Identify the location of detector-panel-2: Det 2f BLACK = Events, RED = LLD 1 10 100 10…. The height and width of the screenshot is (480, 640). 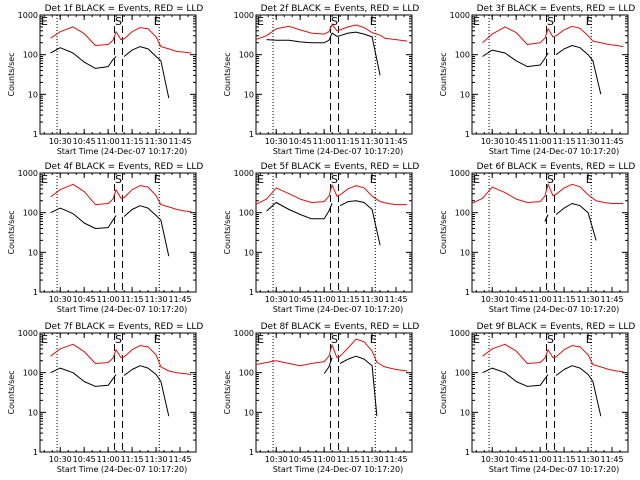
(321, 80).